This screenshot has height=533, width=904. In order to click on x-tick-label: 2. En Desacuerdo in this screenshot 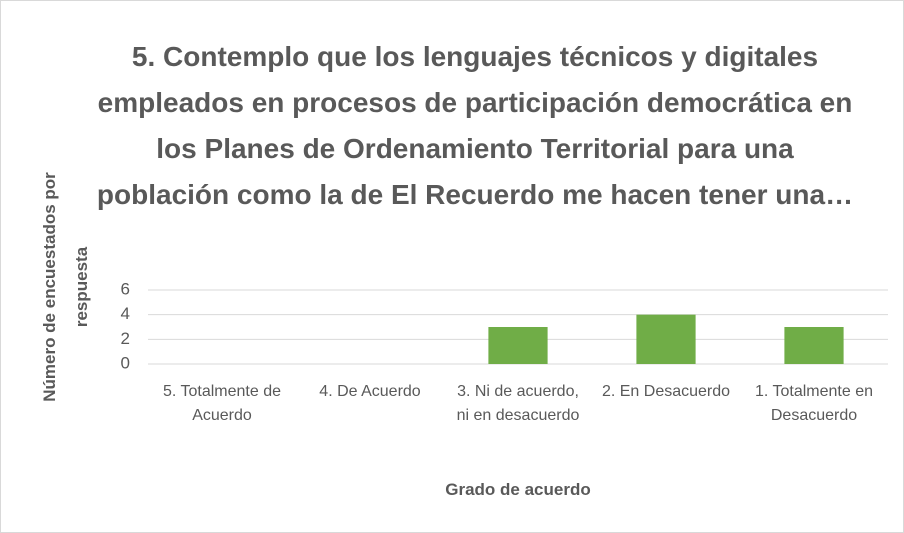, I will do `click(666, 391)`.